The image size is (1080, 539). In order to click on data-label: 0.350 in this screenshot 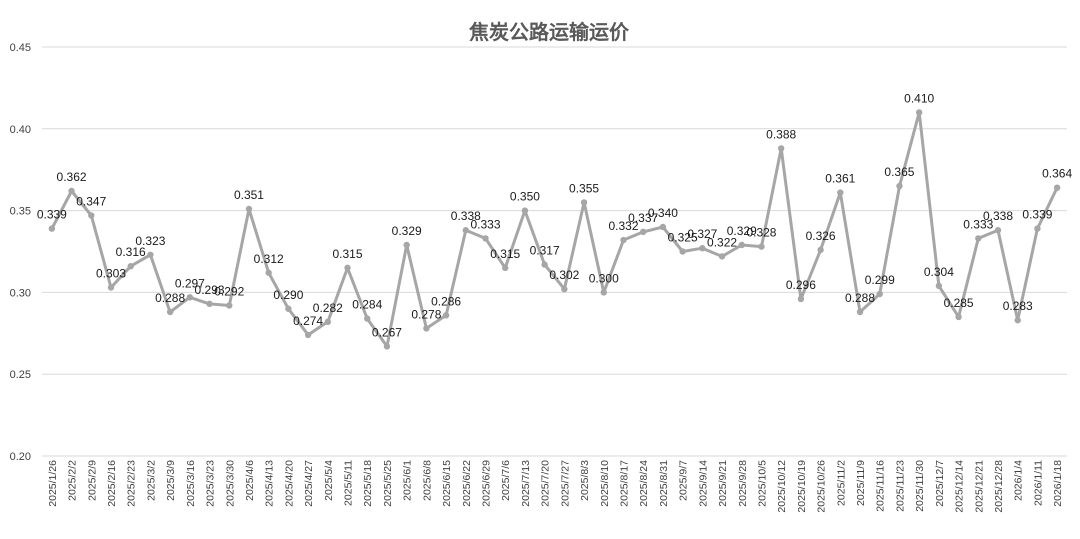, I will do `click(525, 197)`.